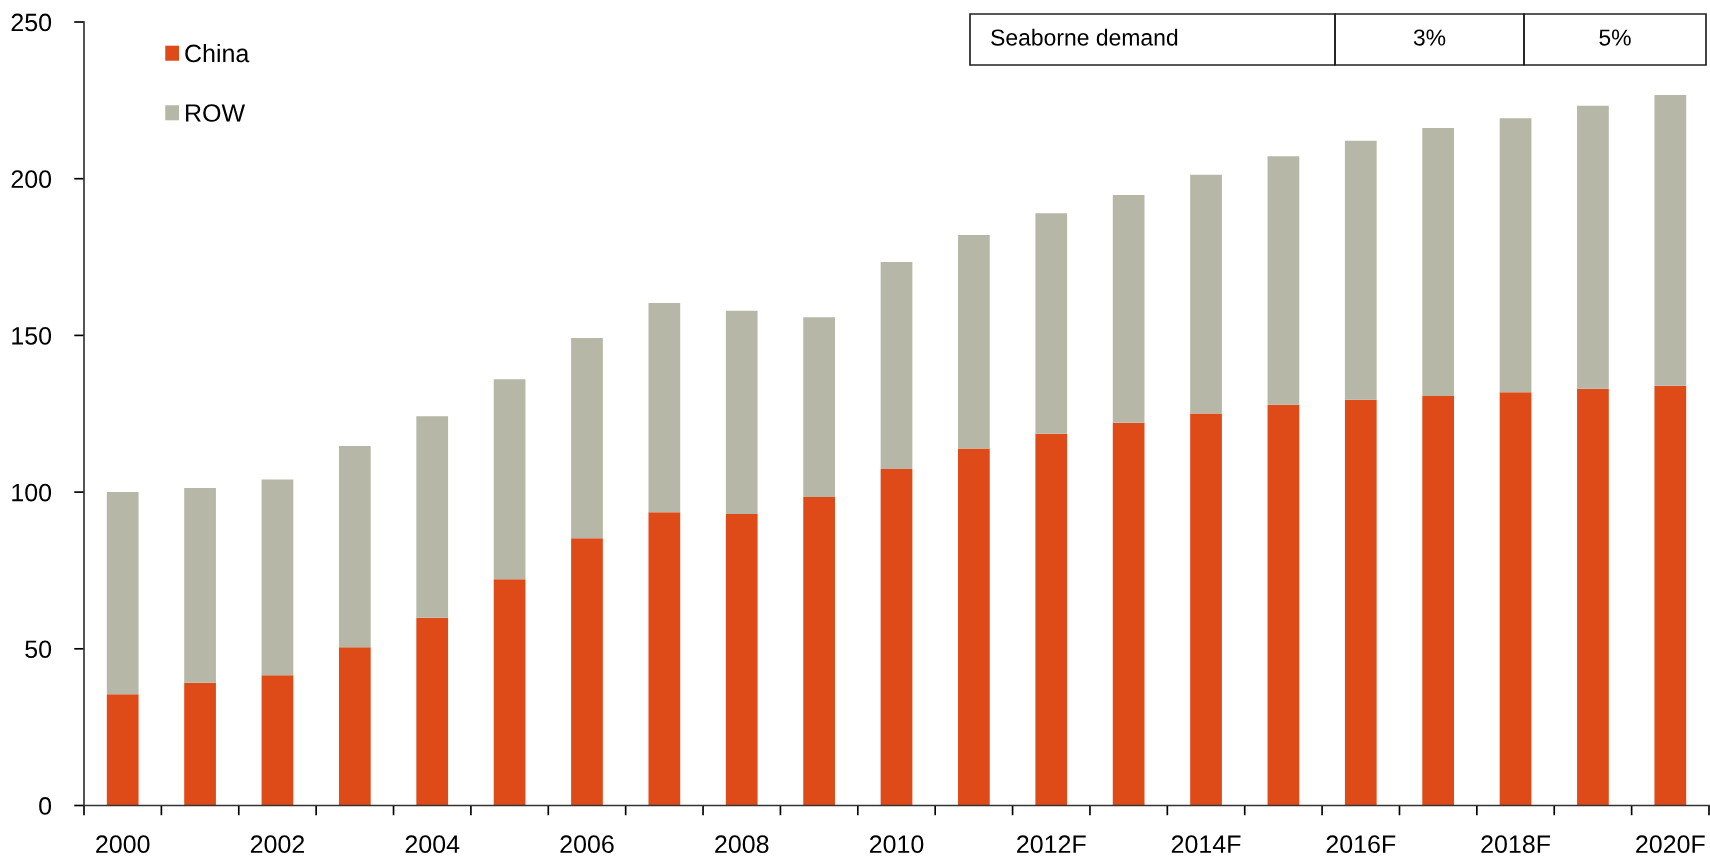  Describe the element at coordinates (123, 844) in the screenshot. I see `x-tick-label: 2000` at that location.